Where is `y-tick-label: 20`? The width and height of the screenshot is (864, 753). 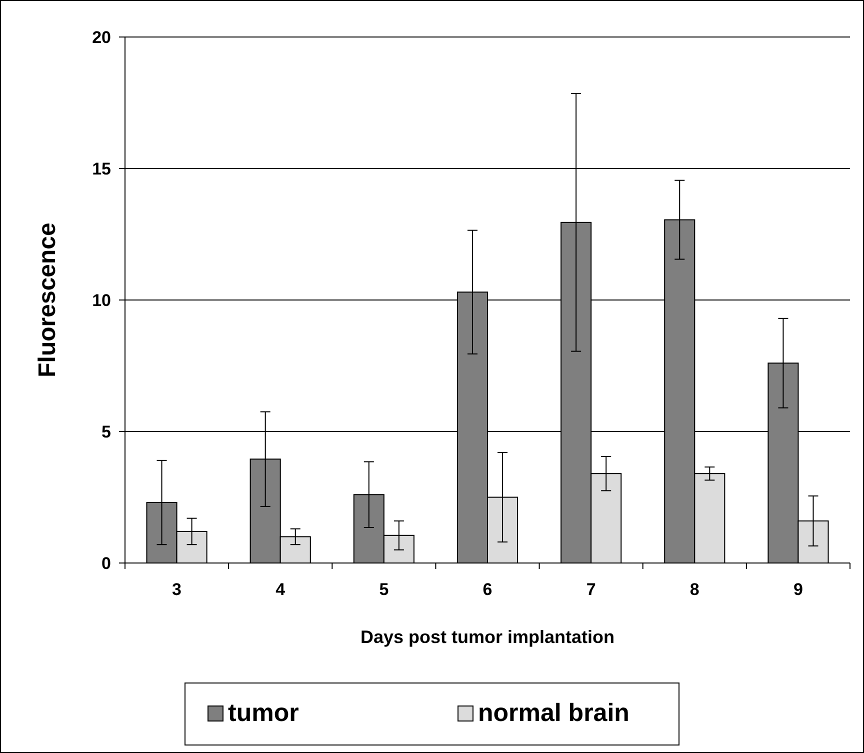
y-tick-label: 20 is located at coordinates (101, 37).